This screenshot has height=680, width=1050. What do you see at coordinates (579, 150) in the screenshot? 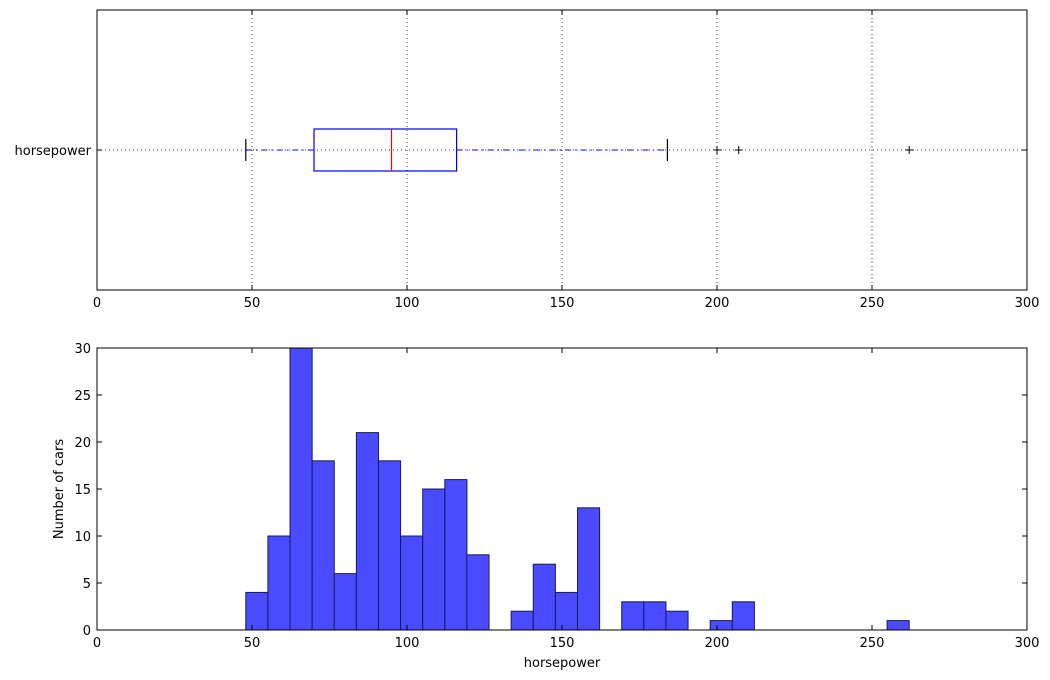
I see `boxplot` at bounding box center [579, 150].